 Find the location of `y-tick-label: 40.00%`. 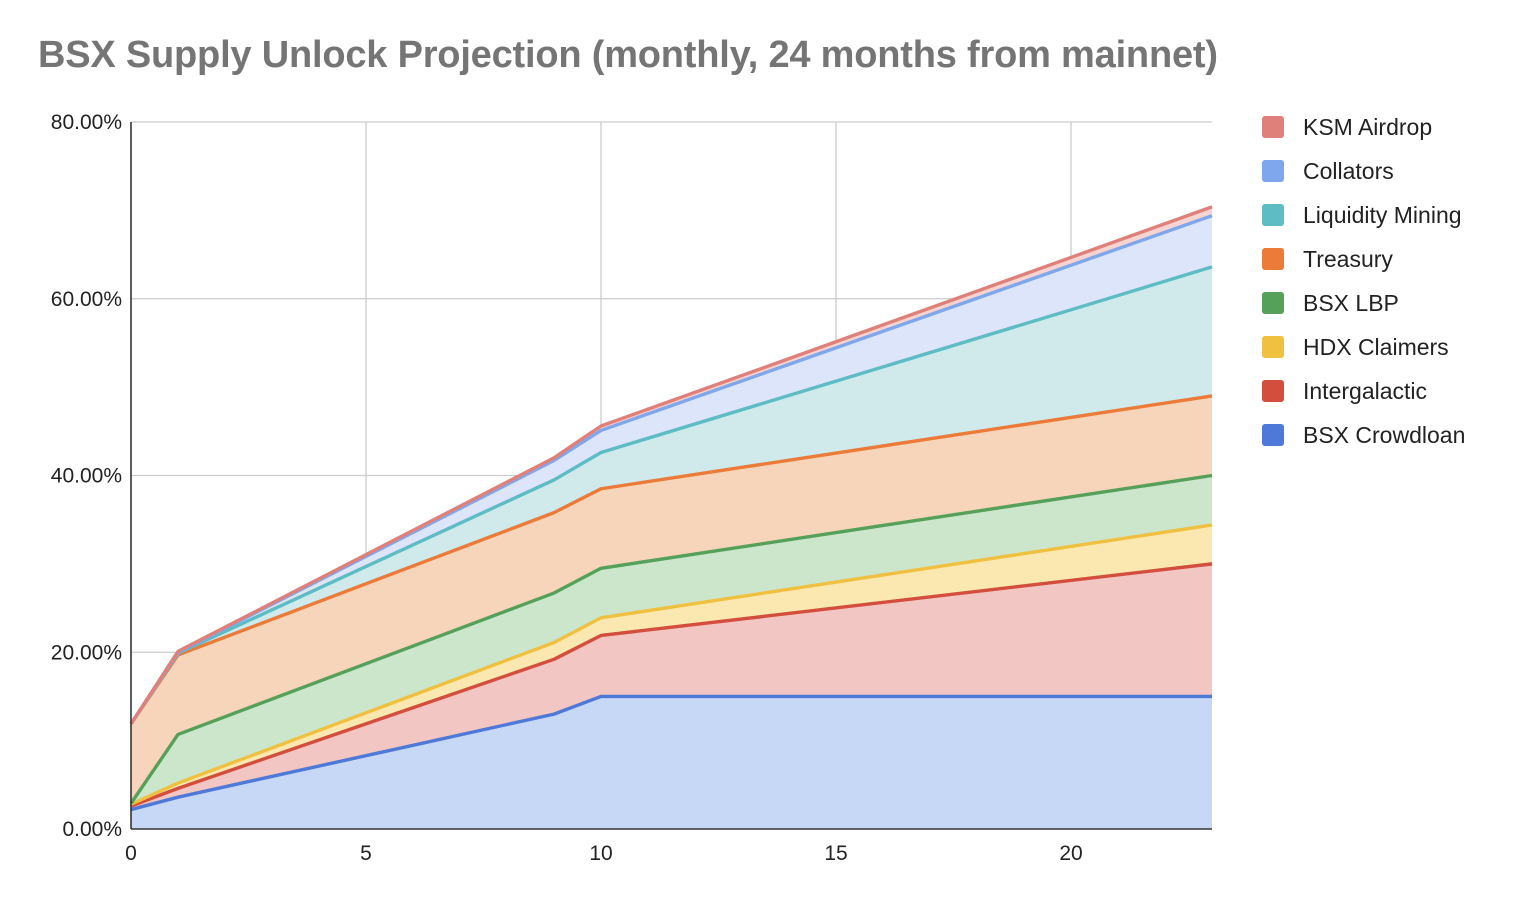

y-tick-label: 40.00% is located at coordinates (86, 476).